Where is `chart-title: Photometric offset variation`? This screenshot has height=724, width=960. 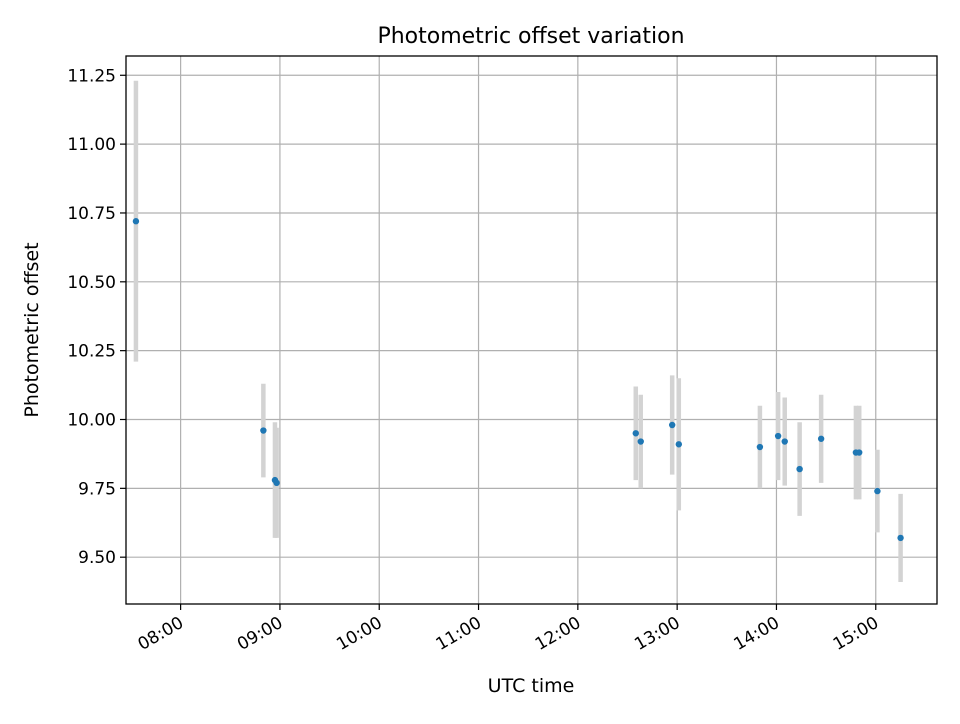 chart-title: Photometric offset variation is located at coordinates (530, 36).